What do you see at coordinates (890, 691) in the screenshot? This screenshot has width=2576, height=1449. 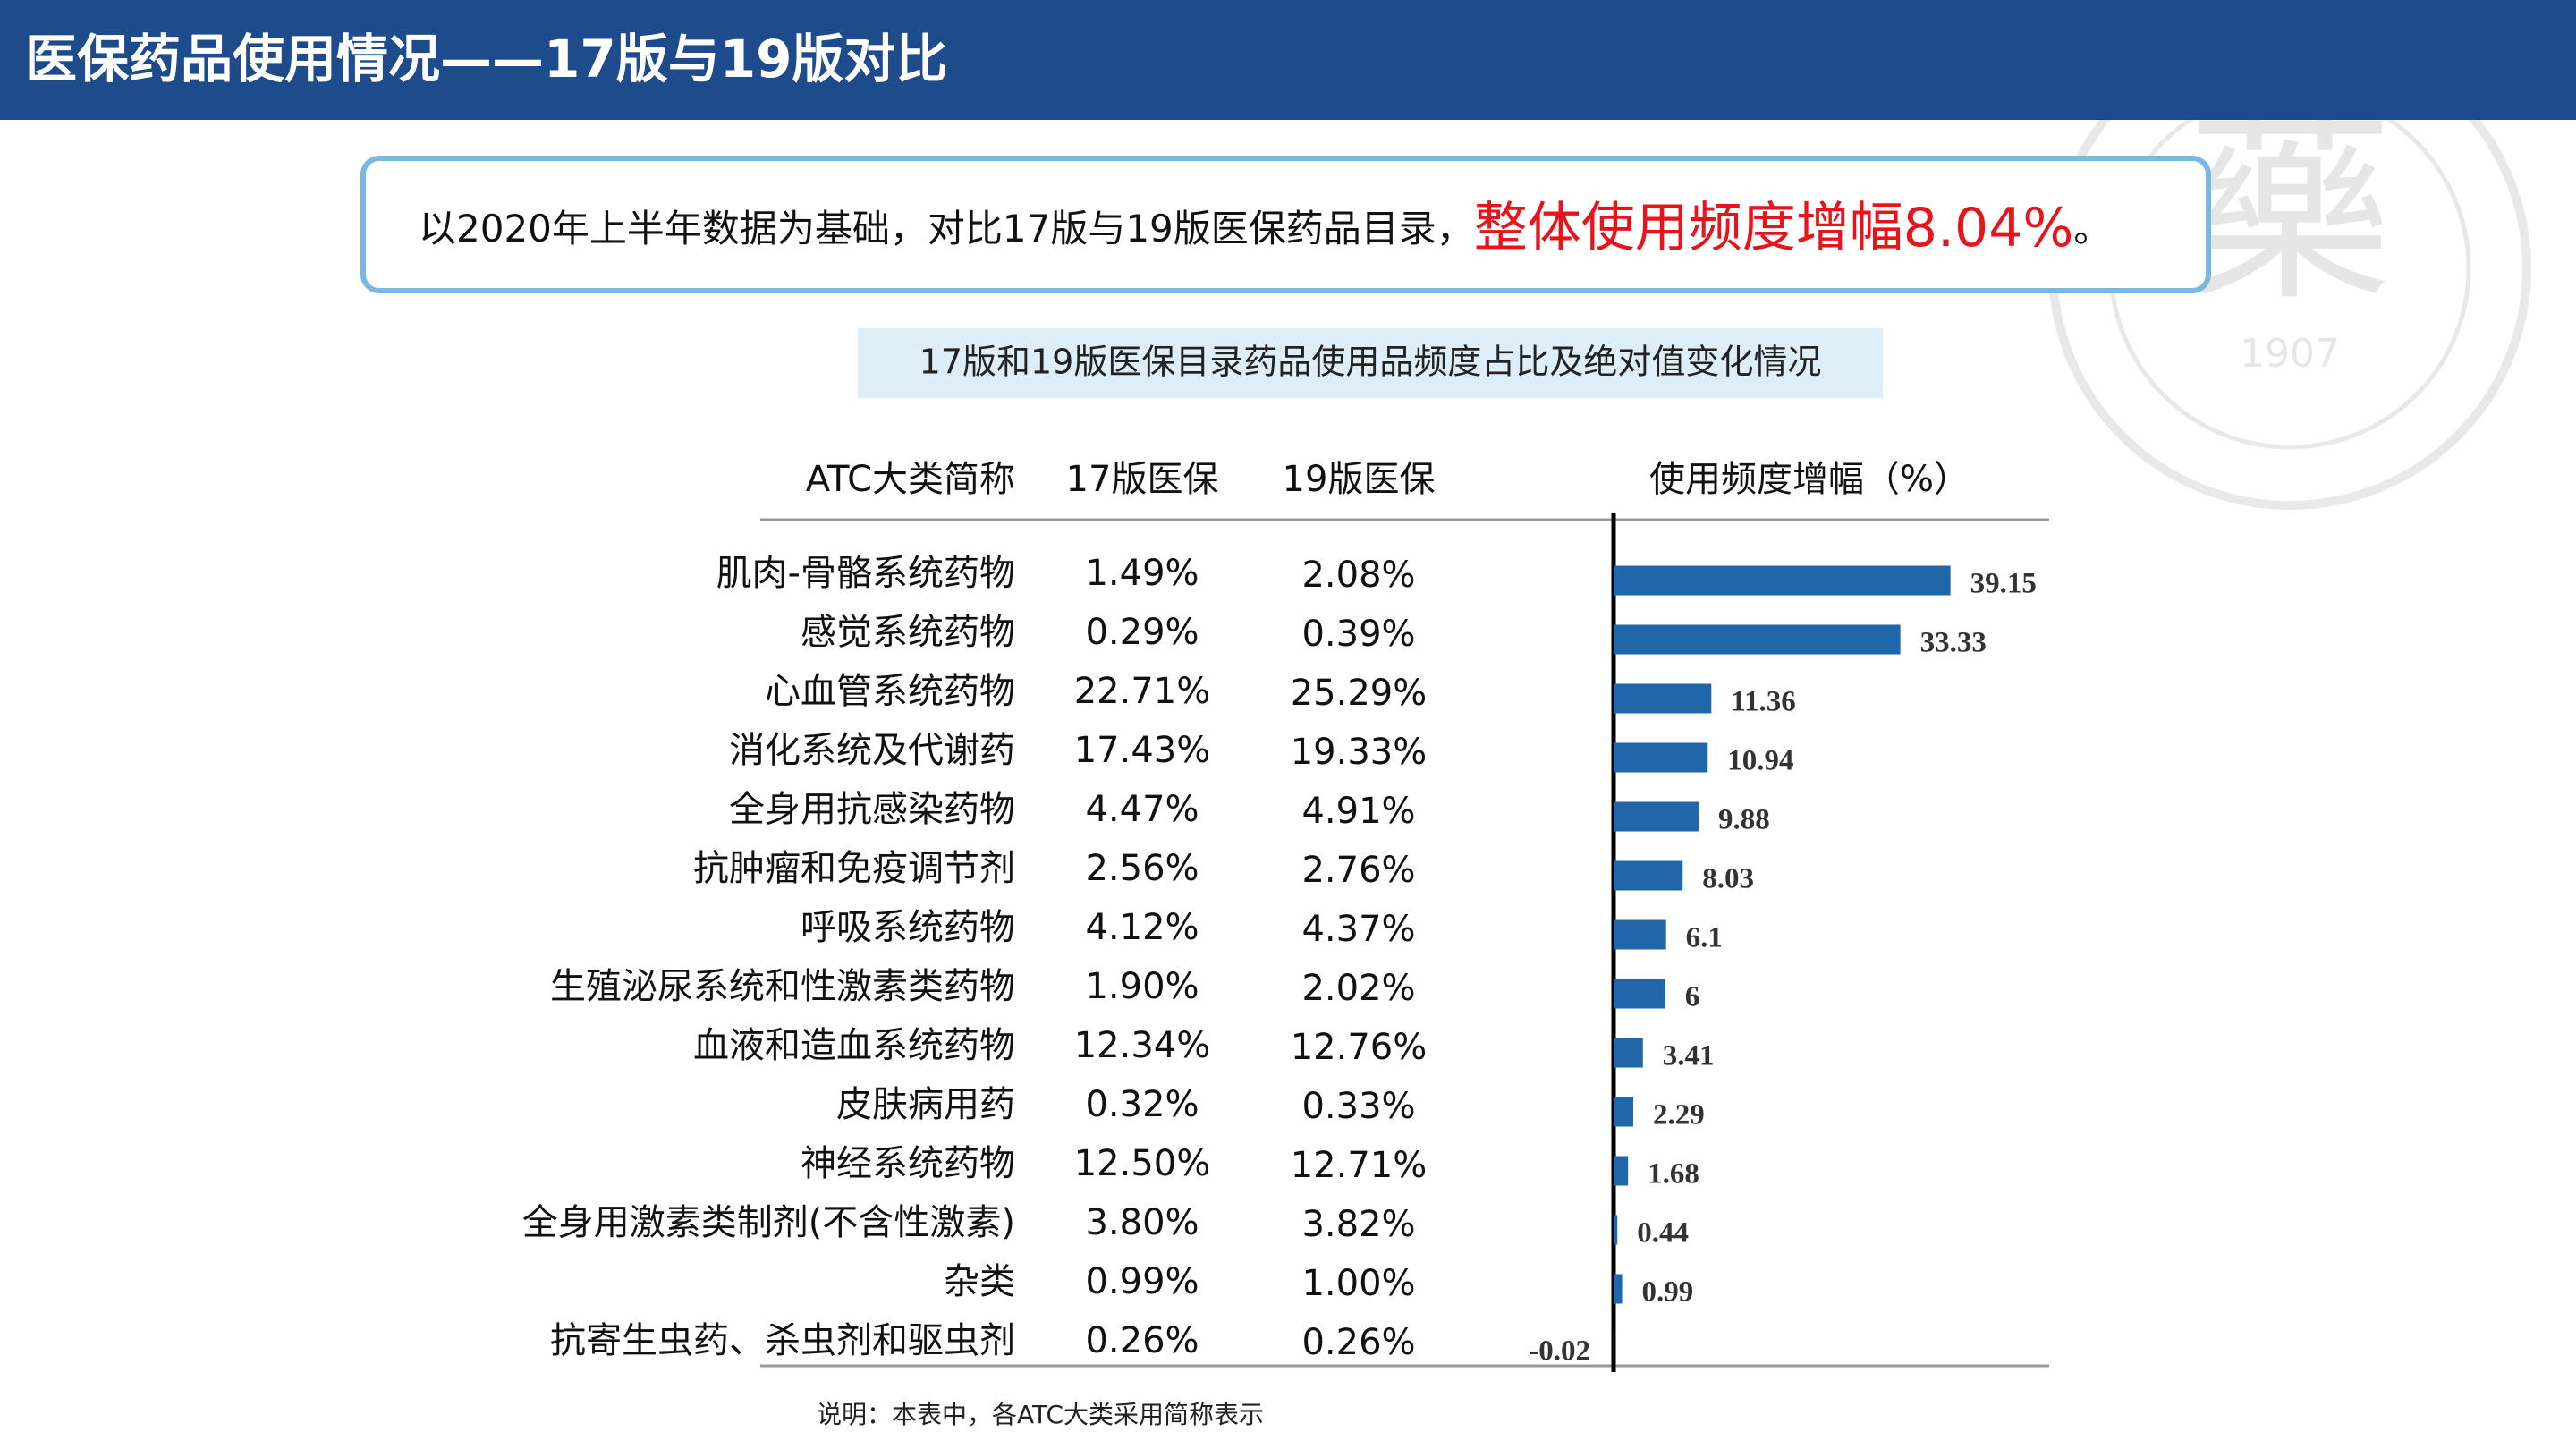 I see `category-label: 心血管系统药物` at bounding box center [890, 691].